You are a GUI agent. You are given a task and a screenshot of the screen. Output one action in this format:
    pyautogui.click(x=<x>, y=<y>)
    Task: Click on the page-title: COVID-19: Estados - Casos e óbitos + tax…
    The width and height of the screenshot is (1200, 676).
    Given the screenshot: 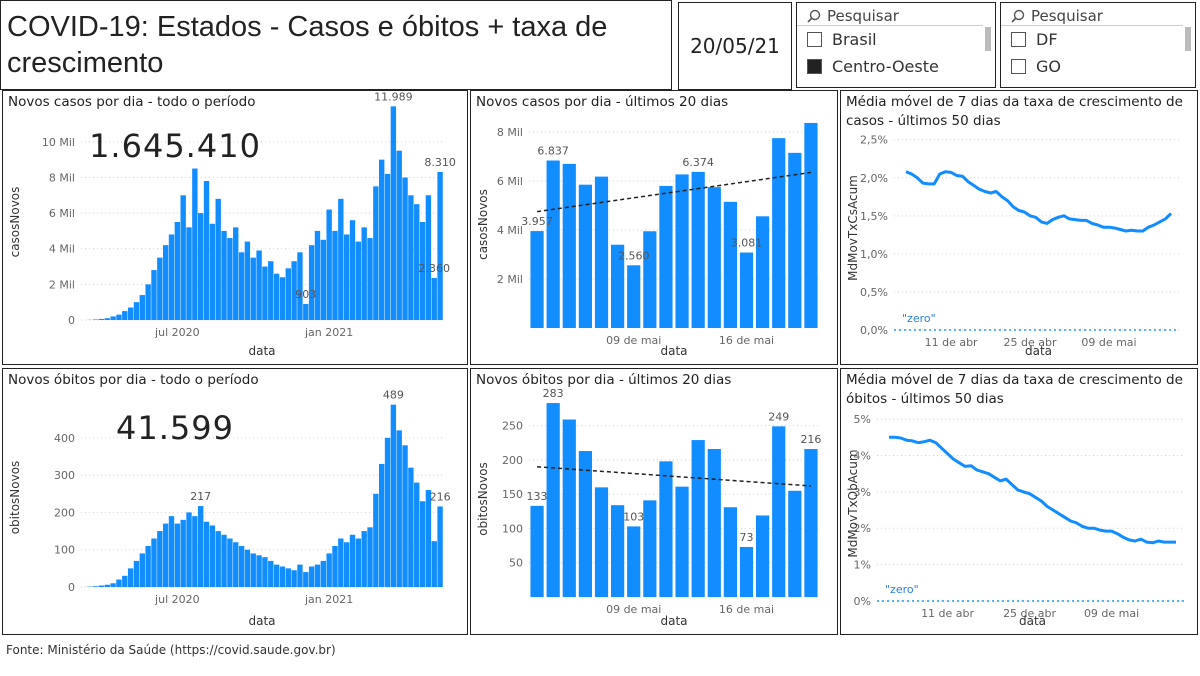 What is the action you would take?
    pyautogui.click(x=307, y=45)
    